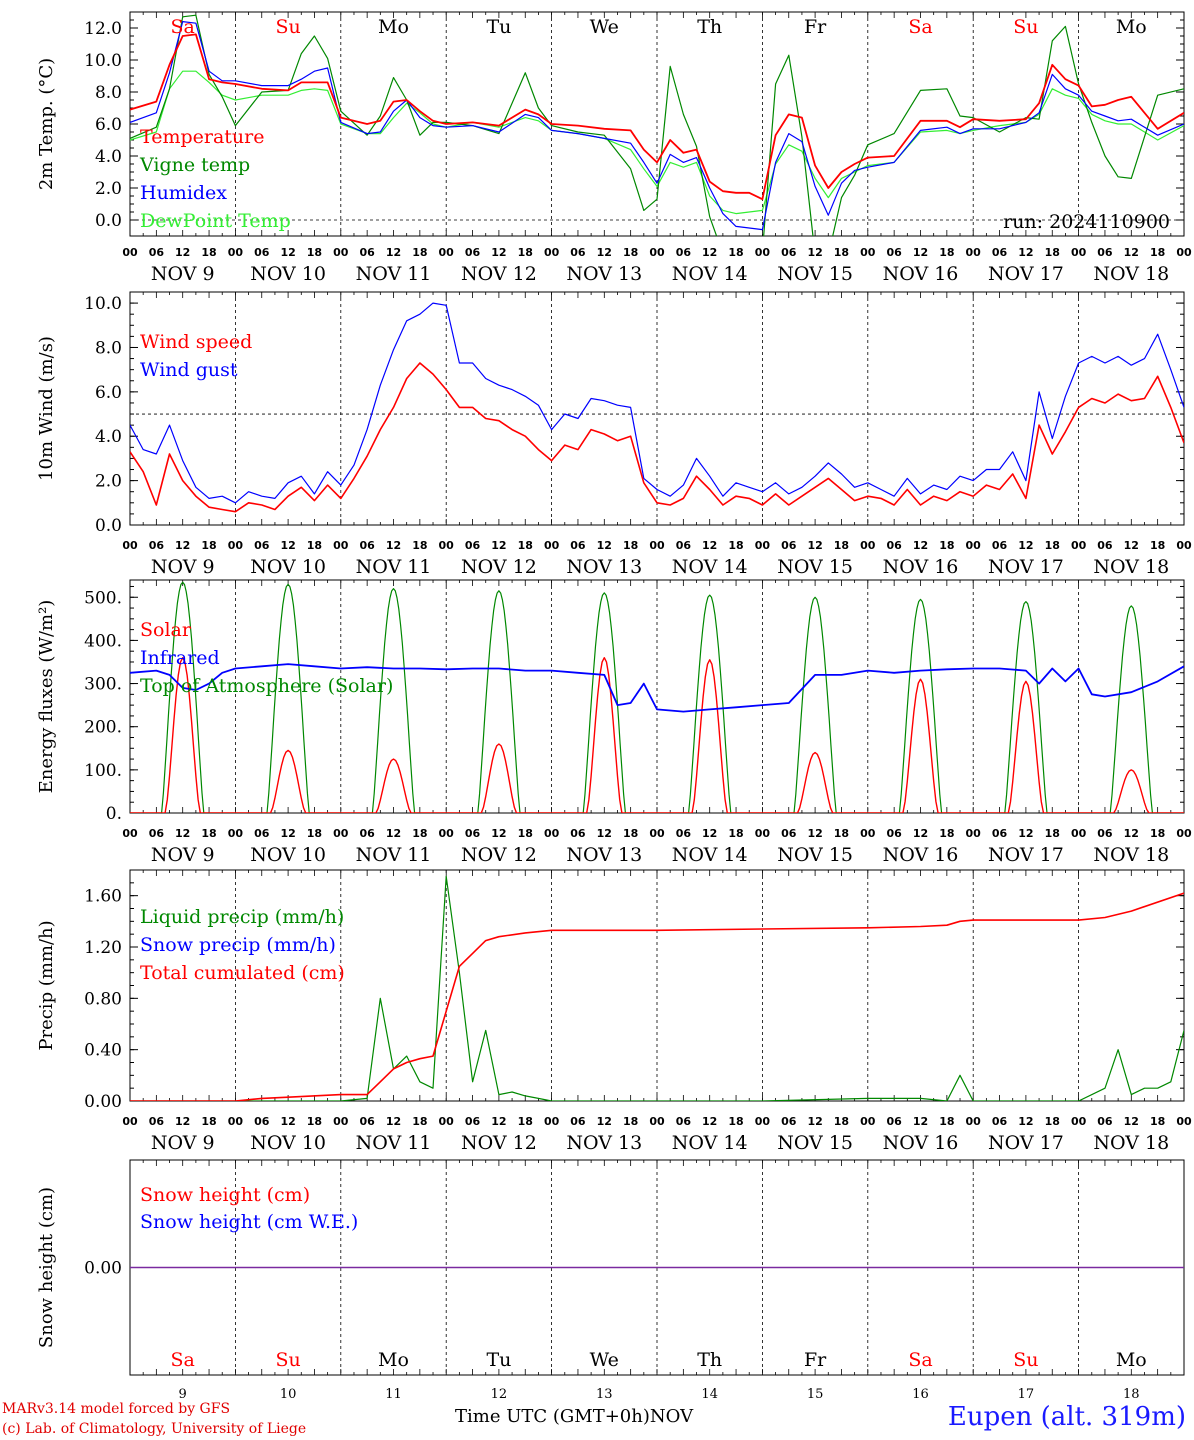 The width and height of the screenshot is (1194, 1440). I want to click on x-axis-month: NOV, so click(671, 1416).